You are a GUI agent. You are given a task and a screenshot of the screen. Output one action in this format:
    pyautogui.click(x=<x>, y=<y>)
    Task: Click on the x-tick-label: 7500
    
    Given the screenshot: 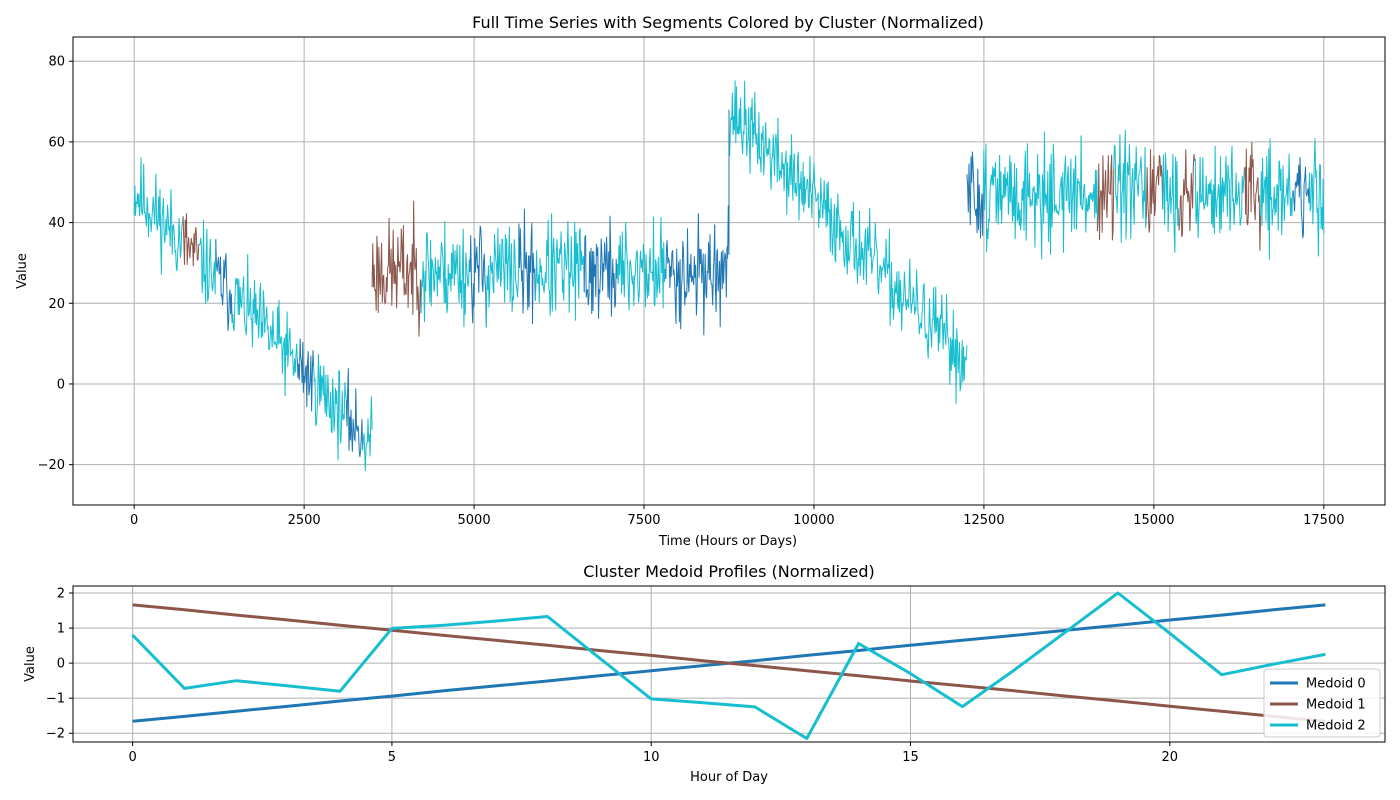 What is the action you would take?
    pyautogui.click(x=643, y=520)
    